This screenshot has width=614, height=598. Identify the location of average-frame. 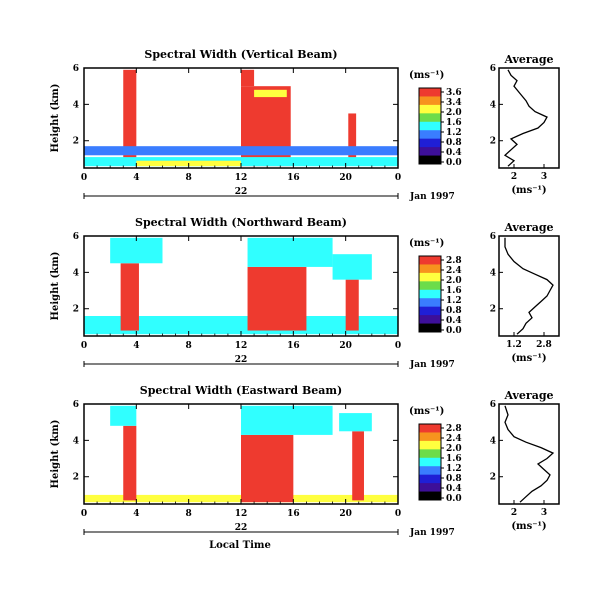
(529, 118).